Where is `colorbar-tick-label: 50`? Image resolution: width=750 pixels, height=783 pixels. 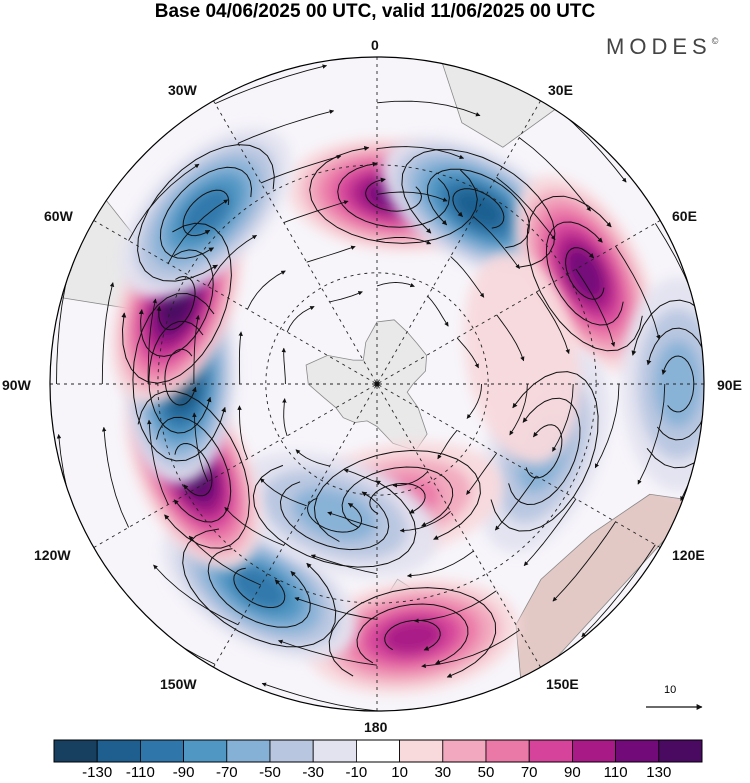
colorbar-tick-label: 50 is located at coordinates (486, 772).